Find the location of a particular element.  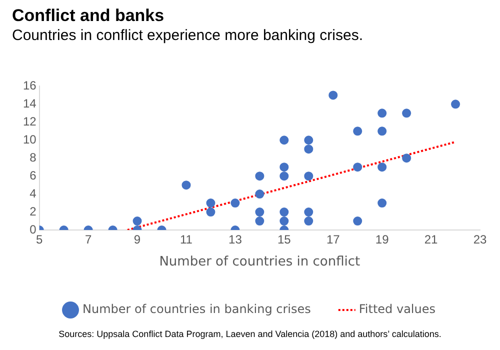

y-tick-label: 4 is located at coordinates (33, 193).